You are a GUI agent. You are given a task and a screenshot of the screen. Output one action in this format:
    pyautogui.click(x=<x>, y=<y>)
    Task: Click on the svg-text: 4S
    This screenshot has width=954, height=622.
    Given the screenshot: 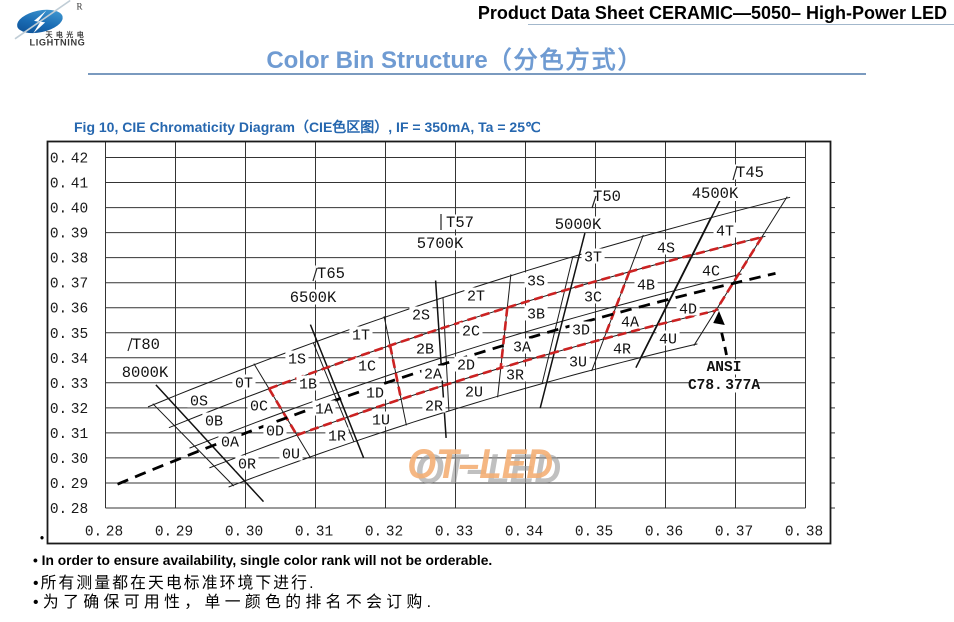 What is the action you would take?
    pyautogui.click(x=666, y=249)
    